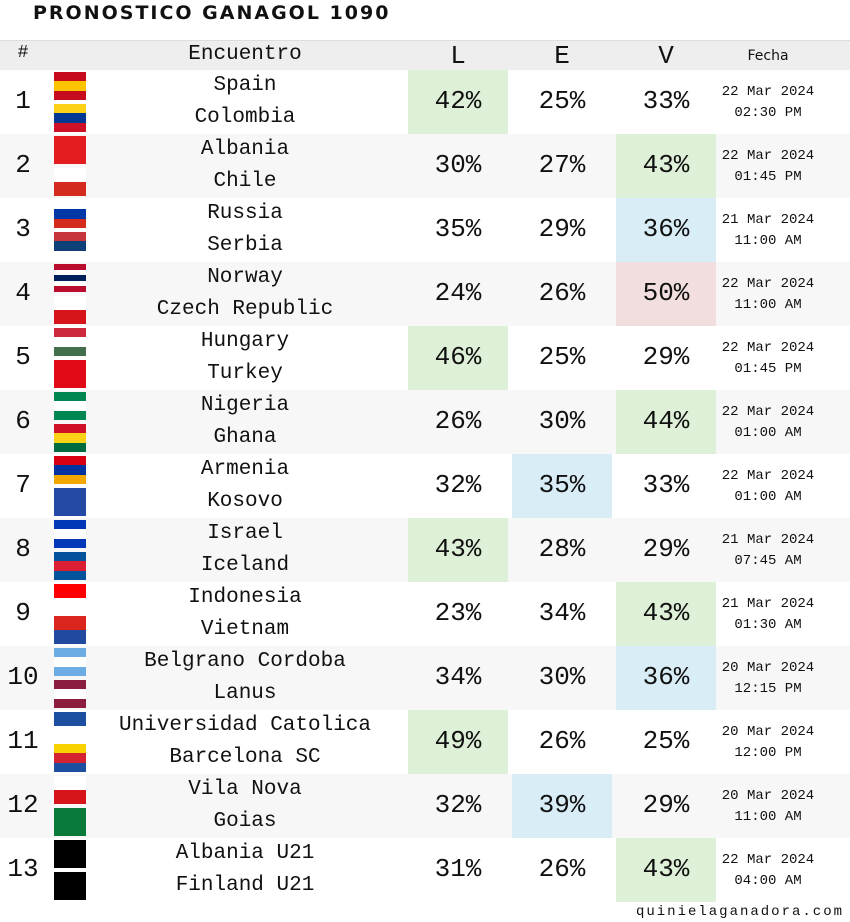  I want to click on away-team: Vietnam, so click(245, 629).